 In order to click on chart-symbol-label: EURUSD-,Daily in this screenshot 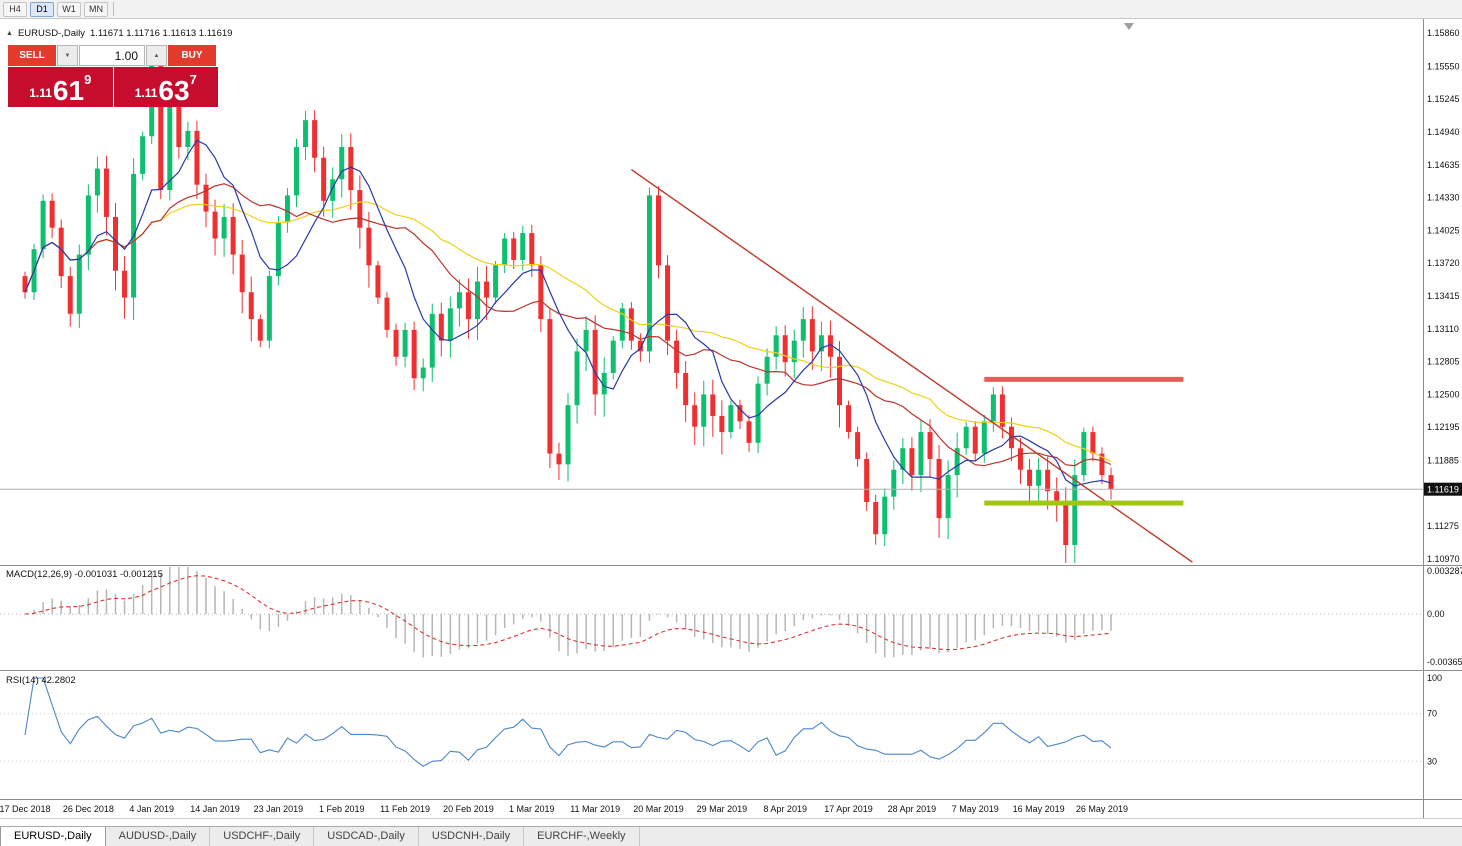, I will do `click(51, 33)`.